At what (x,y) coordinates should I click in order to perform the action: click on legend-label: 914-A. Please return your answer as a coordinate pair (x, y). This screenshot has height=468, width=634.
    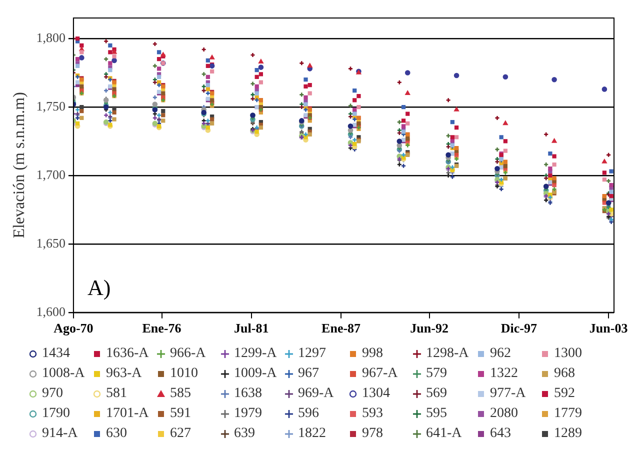
    Looking at the image, I should click on (60, 434).